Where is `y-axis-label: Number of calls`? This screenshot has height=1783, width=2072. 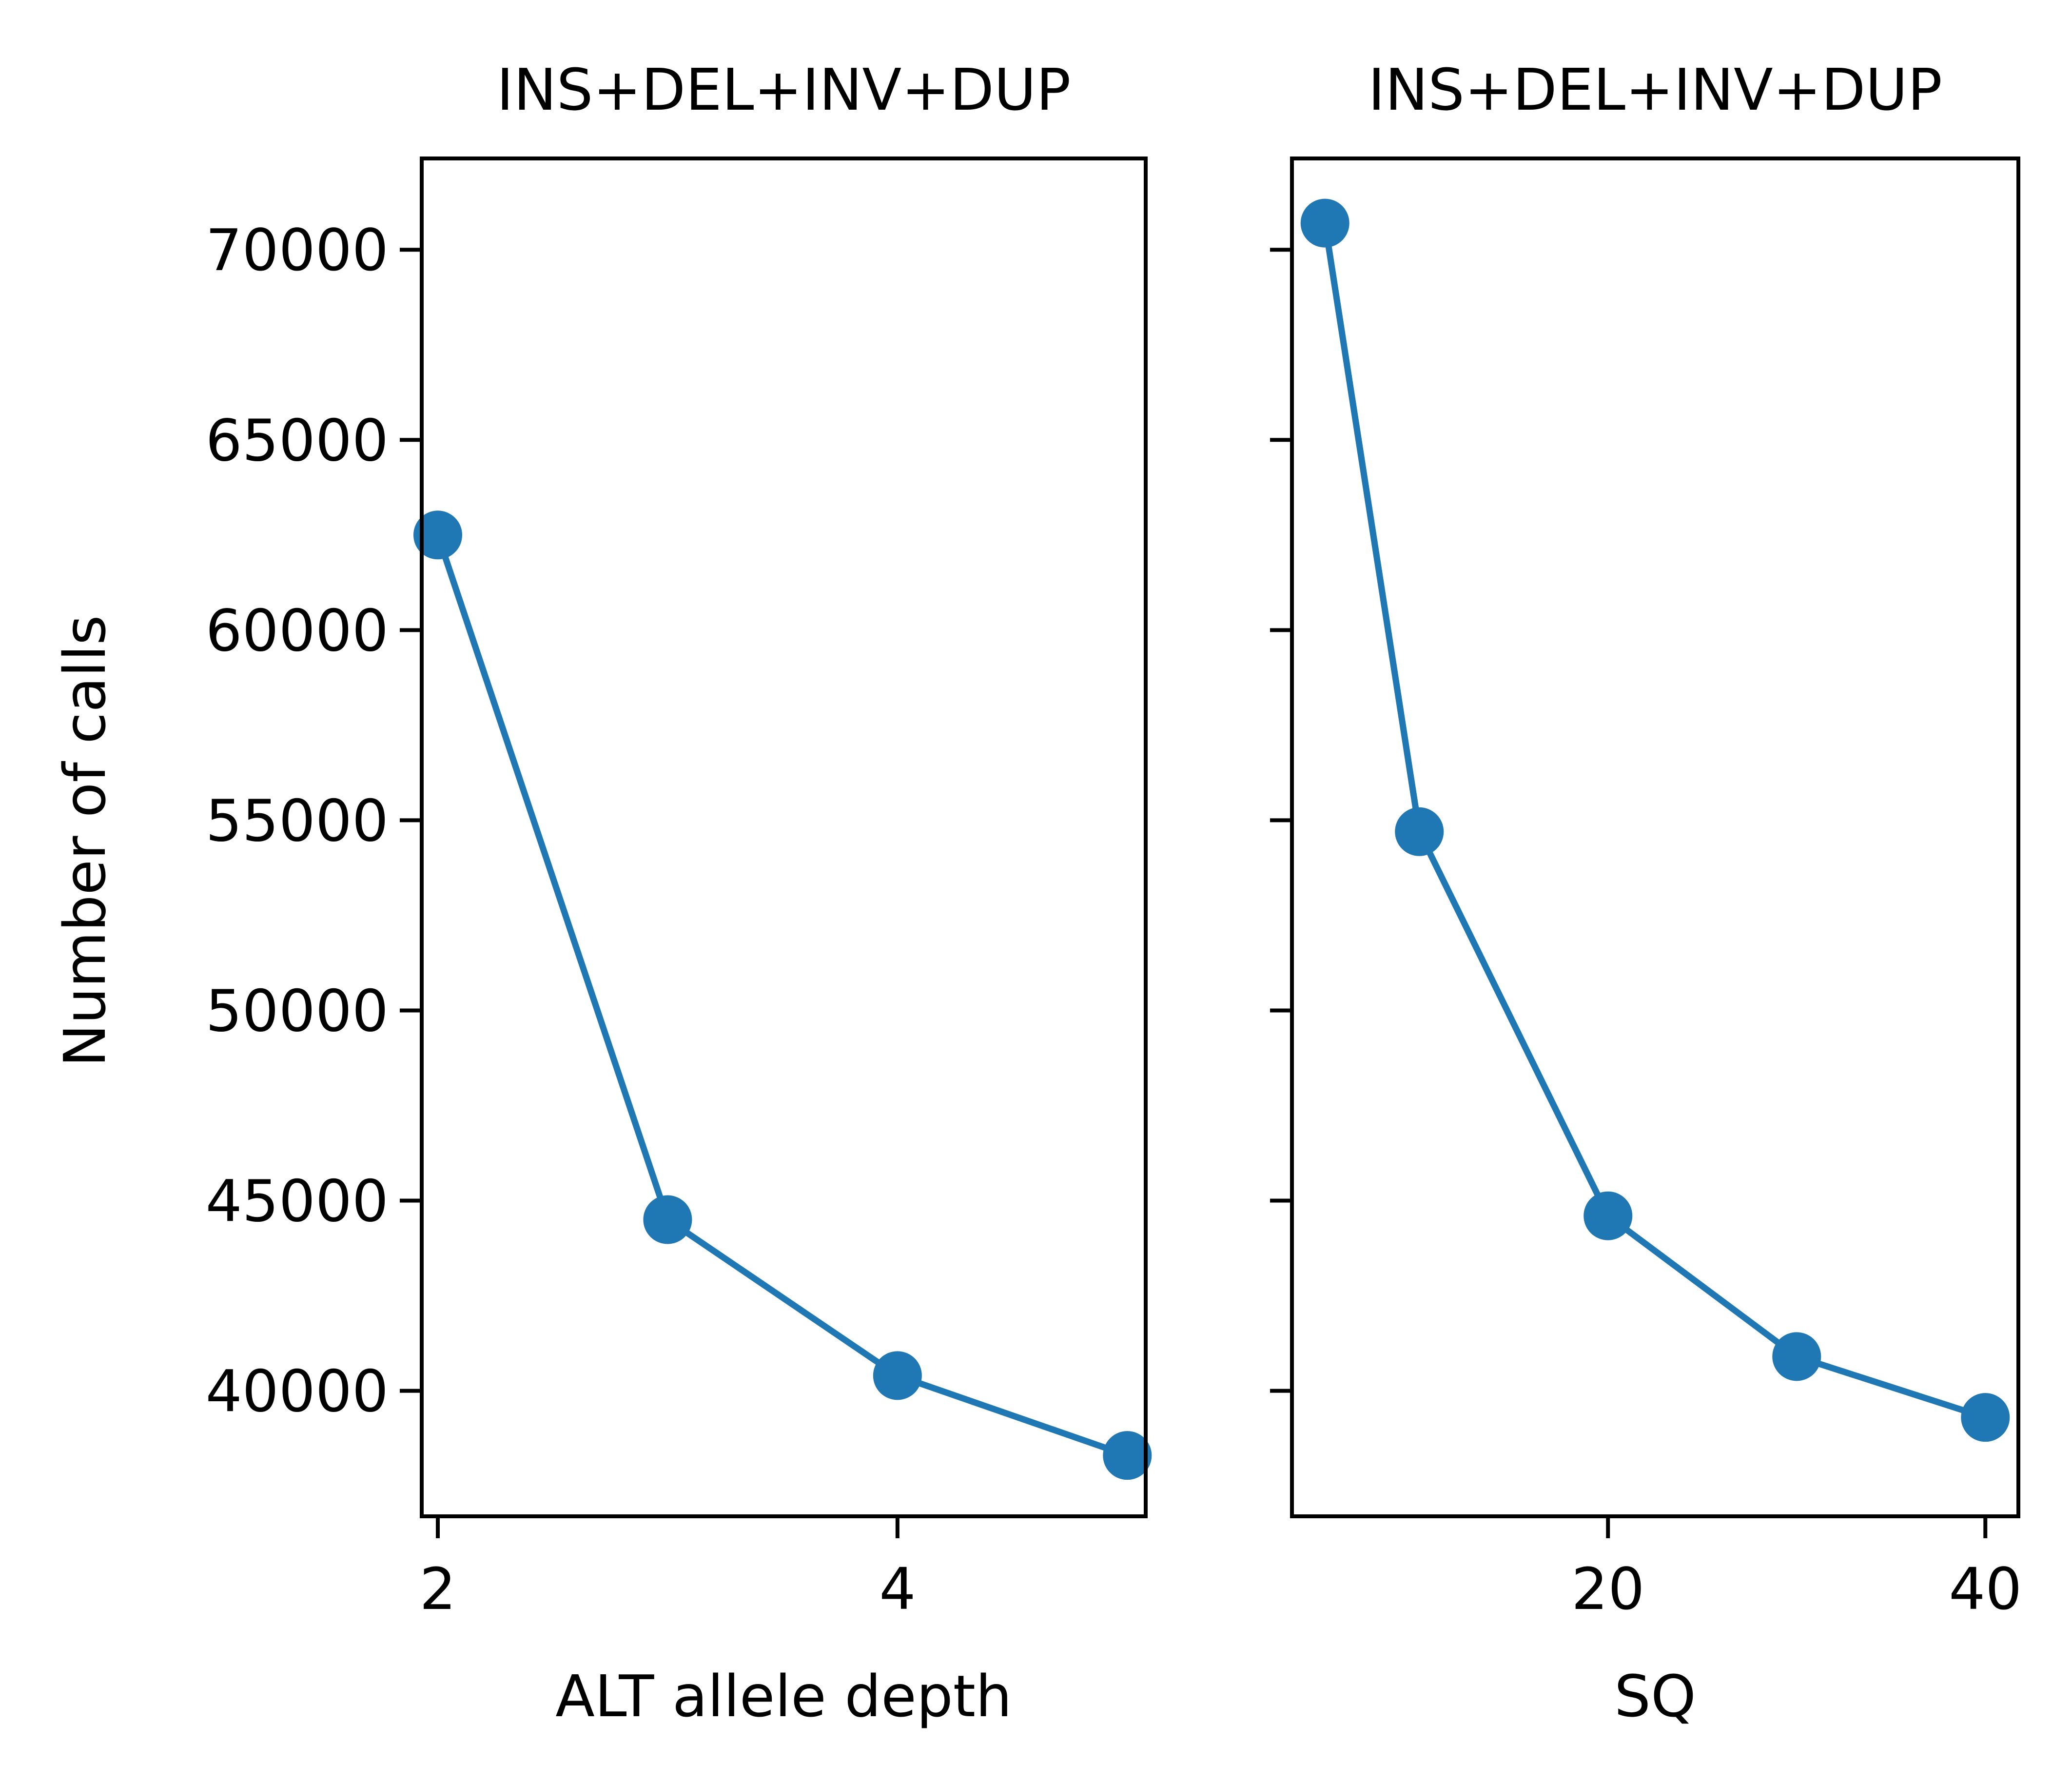 y-axis-label: Number of calls is located at coordinates (84, 841).